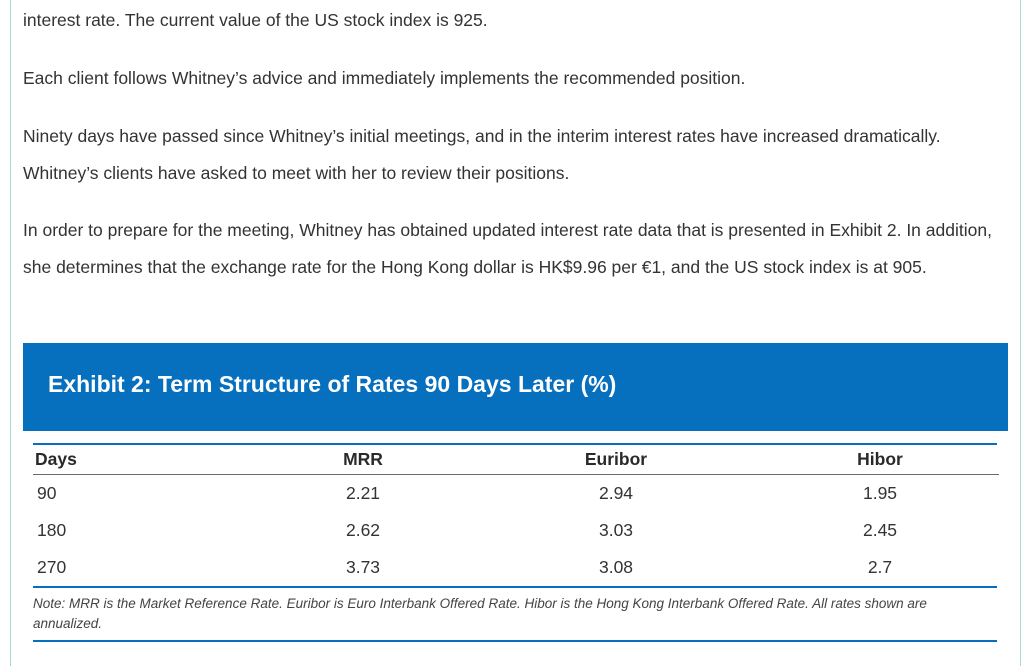 The image size is (1024, 666). What do you see at coordinates (515, 587) in the screenshot?
I see `table-bottom-rule` at bounding box center [515, 587].